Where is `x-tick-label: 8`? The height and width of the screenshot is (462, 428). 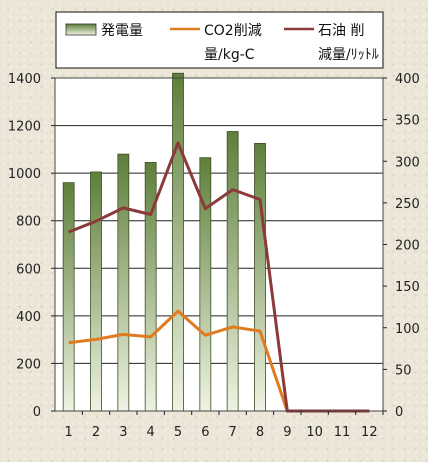
x-tick-label: 8 is located at coordinates (260, 432).